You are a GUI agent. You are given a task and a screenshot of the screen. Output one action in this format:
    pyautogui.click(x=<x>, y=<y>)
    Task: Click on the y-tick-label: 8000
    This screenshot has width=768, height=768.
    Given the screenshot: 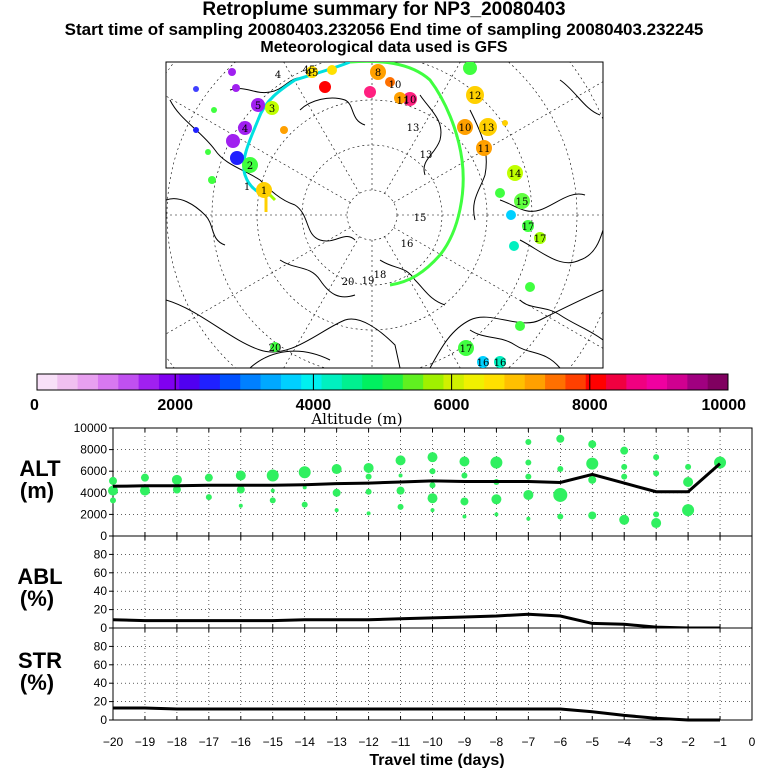 What is the action you would take?
    pyautogui.click(x=93, y=450)
    